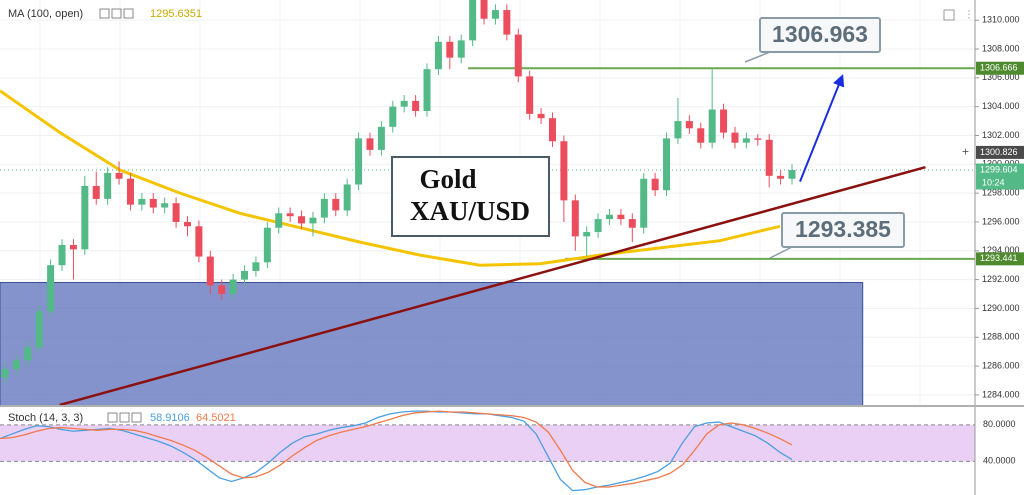  I want to click on legend-value: 64.5021, so click(216, 418).